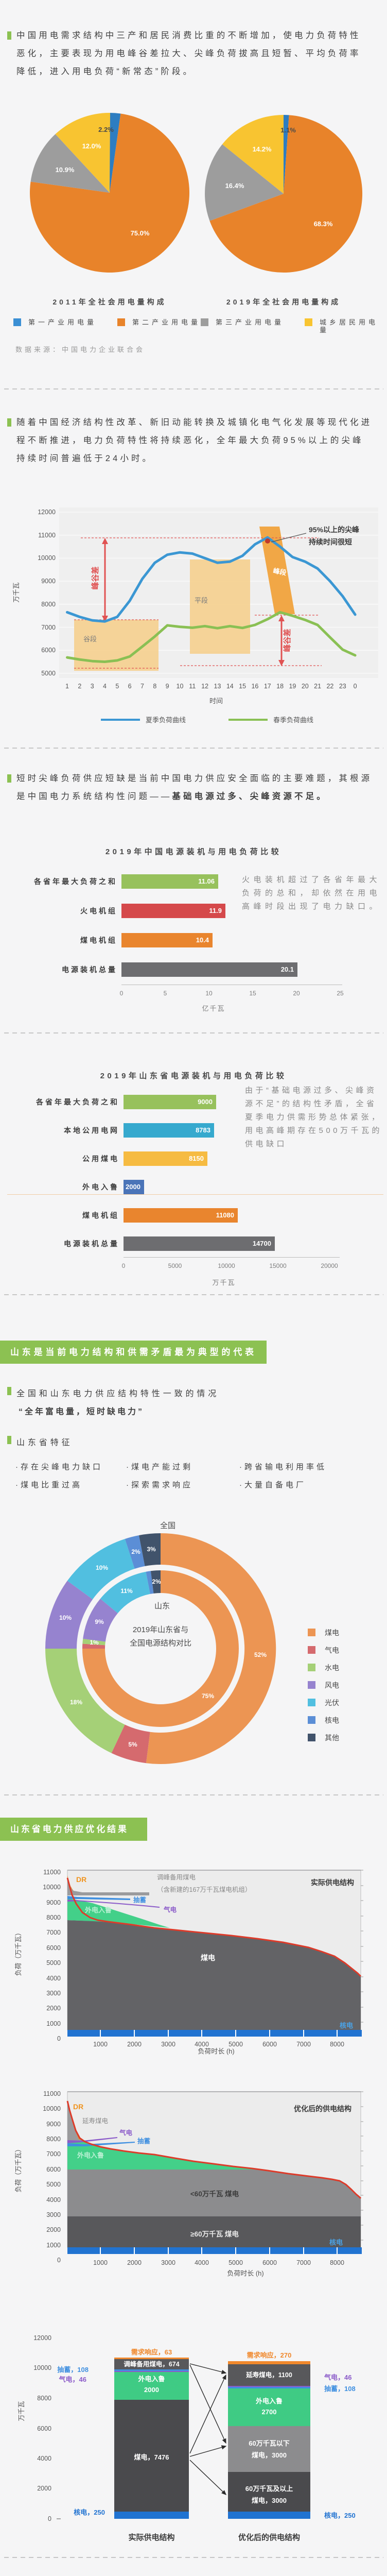  What do you see at coordinates (157, 1581) in the screenshot?
I see `svg-text: 2%` at bounding box center [157, 1581].